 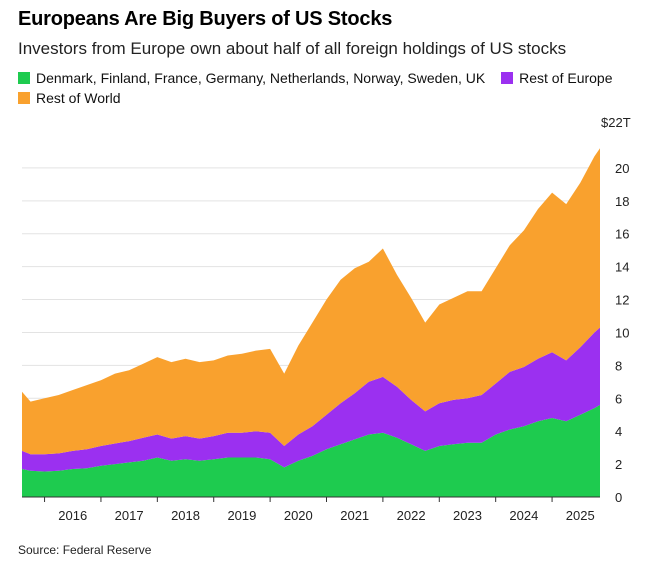 I want to click on x-axis: 2016 2017 2018 2019 2020 2021 2022 2023 2024 2025, so click(x=311, y=509).